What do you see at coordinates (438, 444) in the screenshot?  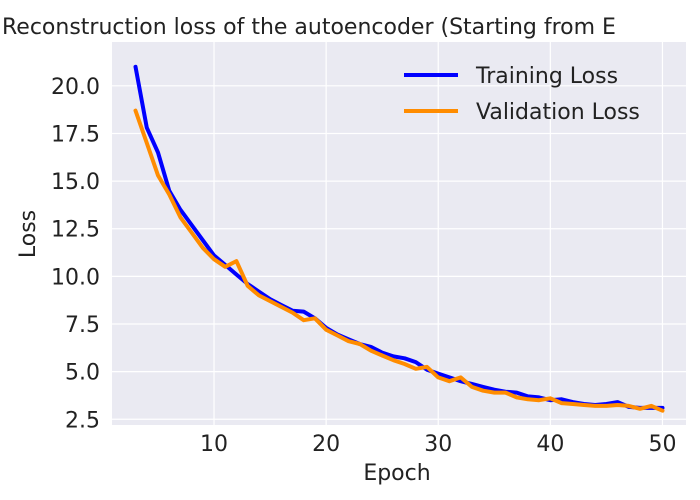 I see `x-tick-label: 30` at bounding box center [438, 444].